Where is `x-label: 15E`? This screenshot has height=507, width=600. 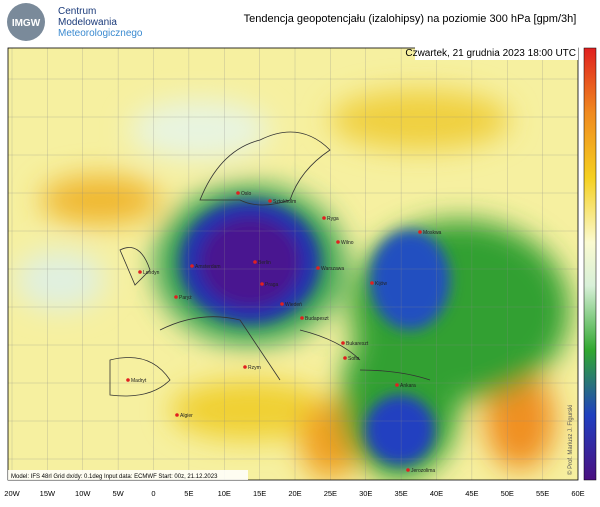 x-label: 15E is located at coordinates (259, 493).